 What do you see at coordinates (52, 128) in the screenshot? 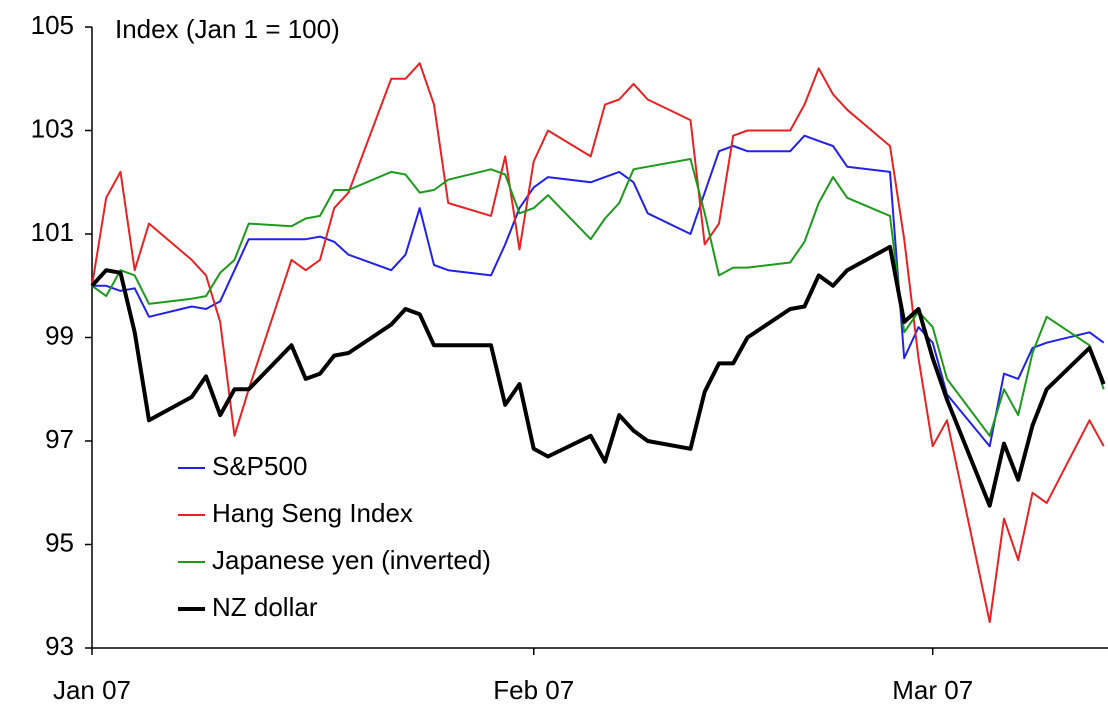
I see `y-tick-label: 103` at bounding box center [52, 128].